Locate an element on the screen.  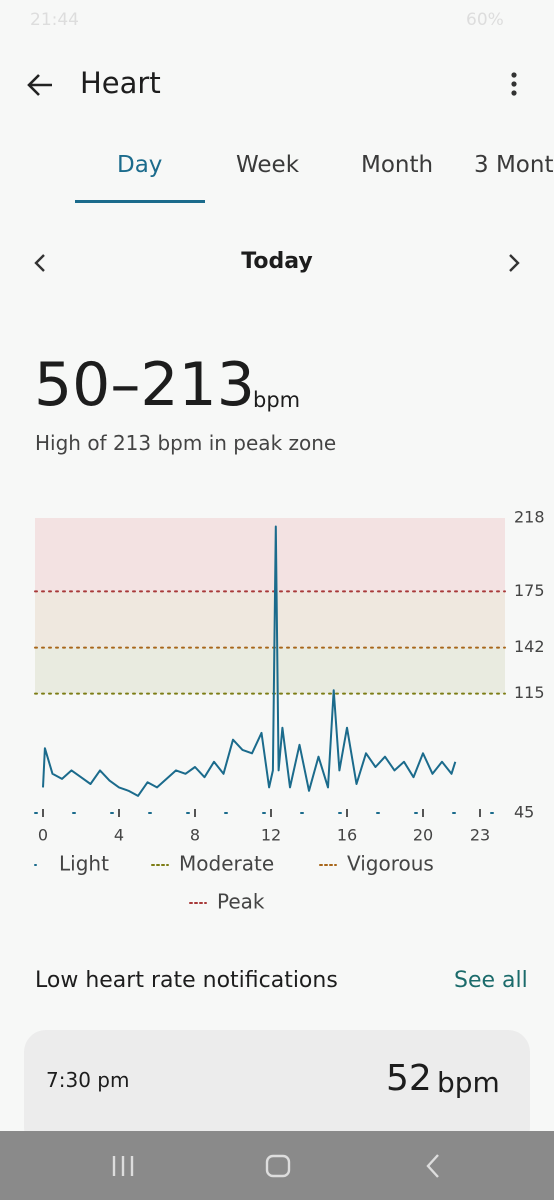
x-tick-label: 4 is located at coordinates (119, 835).